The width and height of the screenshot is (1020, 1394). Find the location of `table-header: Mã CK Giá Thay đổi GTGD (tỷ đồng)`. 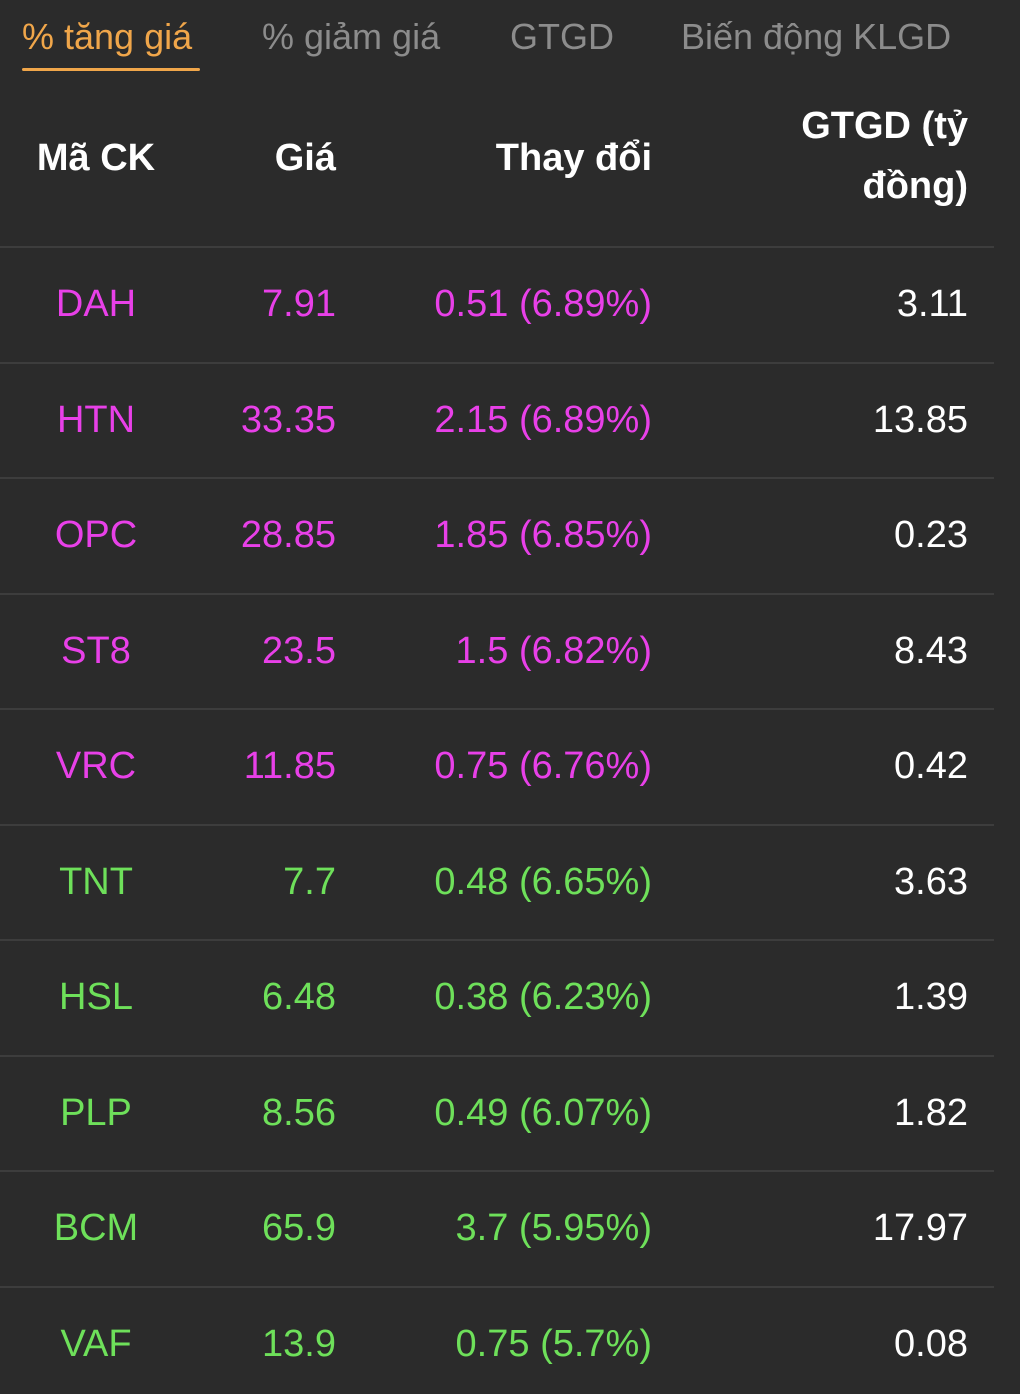

table-header: Mã CK Giá Thay đổi GTGD (tỷ đồng) is located at coordinates (497, 169).